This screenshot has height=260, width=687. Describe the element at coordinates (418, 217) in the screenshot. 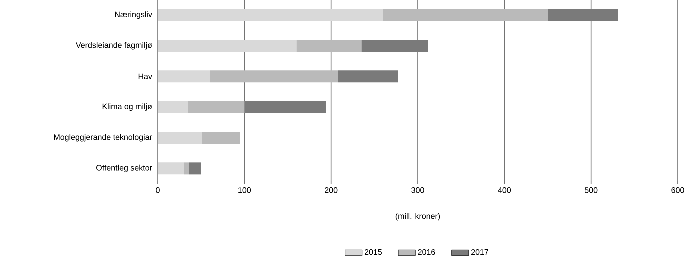

I see `x-axis-title: (mill. kroner)` at that location.